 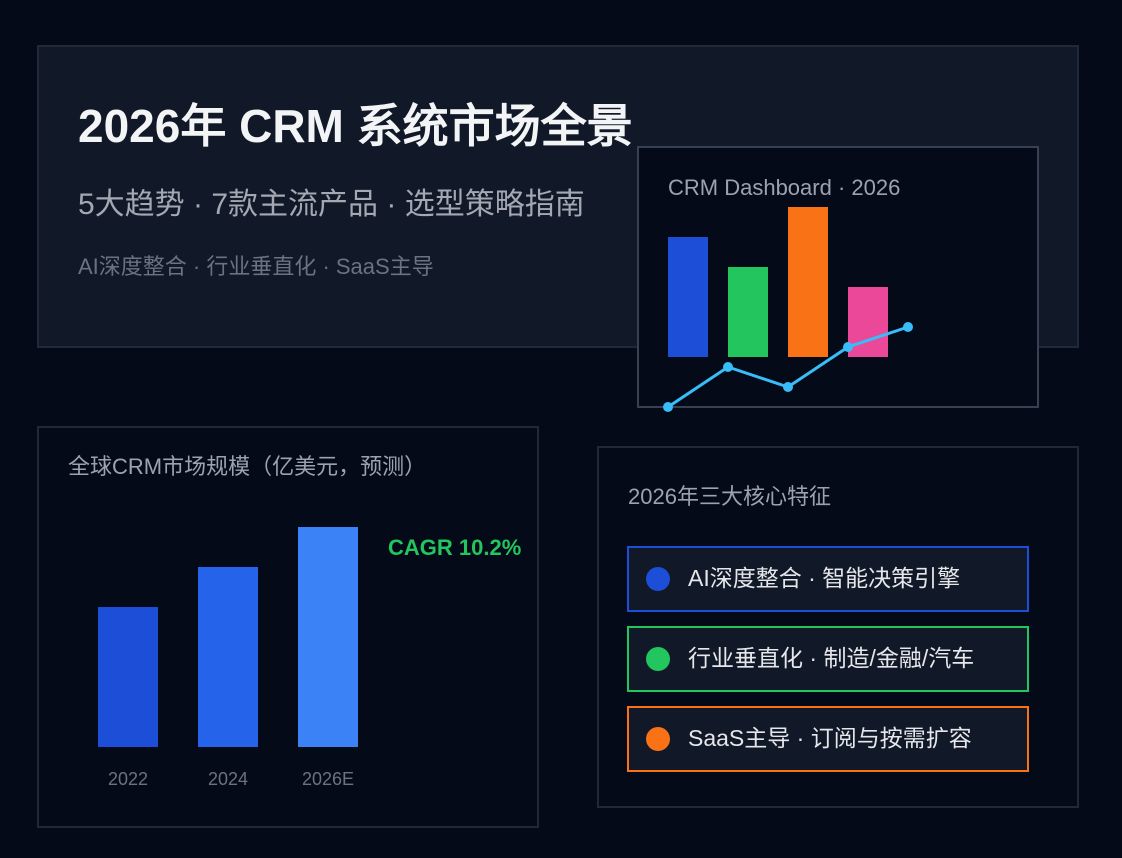 I want to click on subtitle: 5大趋势 · 7款主流产品 · 选型策略指南, so click(x=331, y=204).